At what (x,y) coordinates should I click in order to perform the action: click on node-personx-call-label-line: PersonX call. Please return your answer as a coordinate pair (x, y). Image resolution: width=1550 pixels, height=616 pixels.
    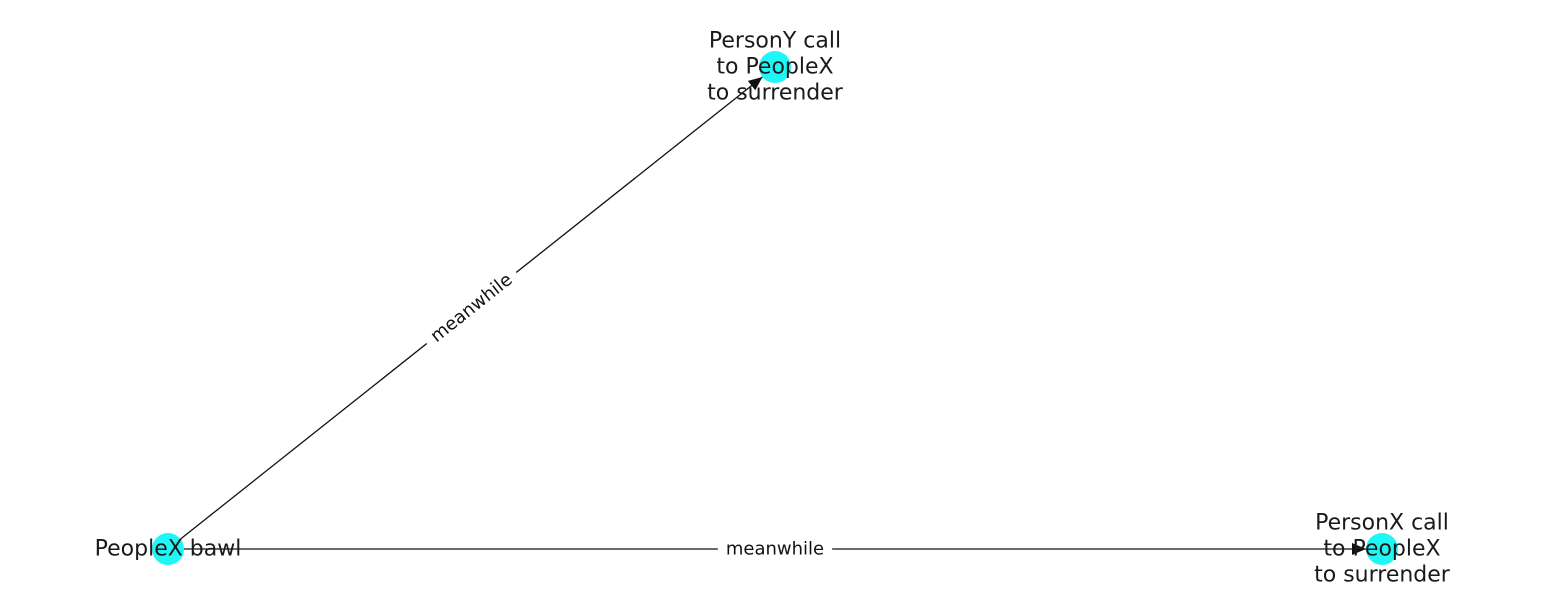
    Looking at the image, I should click on (1382, 523).